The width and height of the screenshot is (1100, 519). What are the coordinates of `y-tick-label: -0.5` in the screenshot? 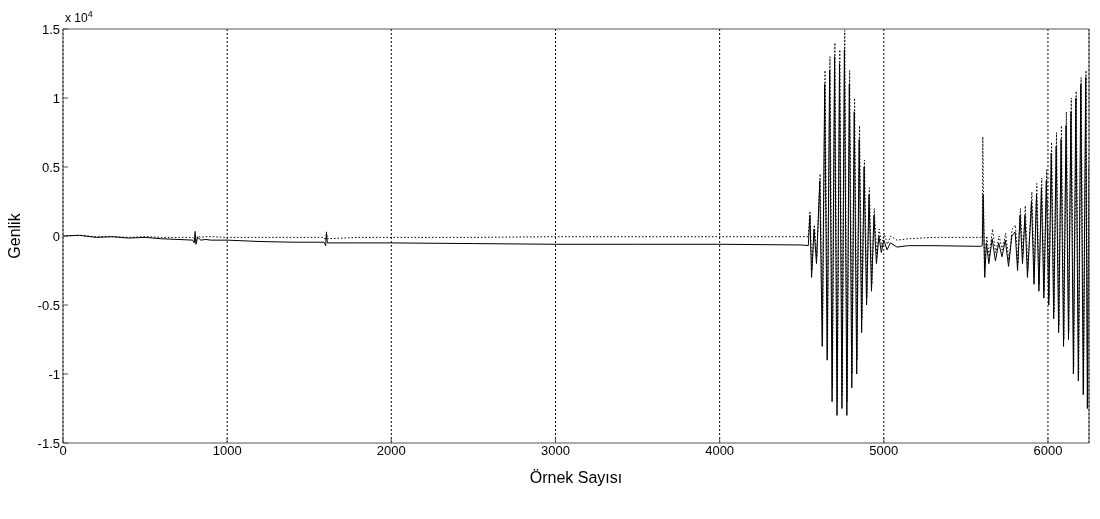 It's located at (48, 305).